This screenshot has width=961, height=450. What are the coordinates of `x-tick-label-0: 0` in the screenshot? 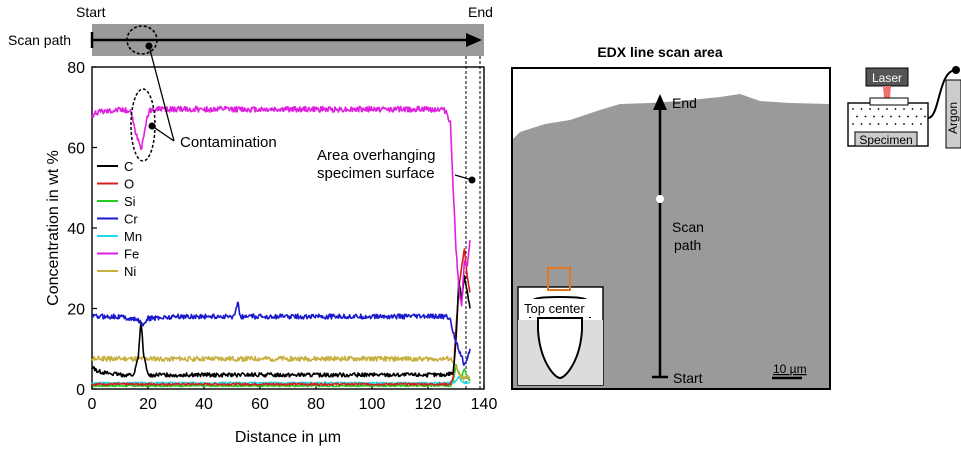 It's located at (92, 404).